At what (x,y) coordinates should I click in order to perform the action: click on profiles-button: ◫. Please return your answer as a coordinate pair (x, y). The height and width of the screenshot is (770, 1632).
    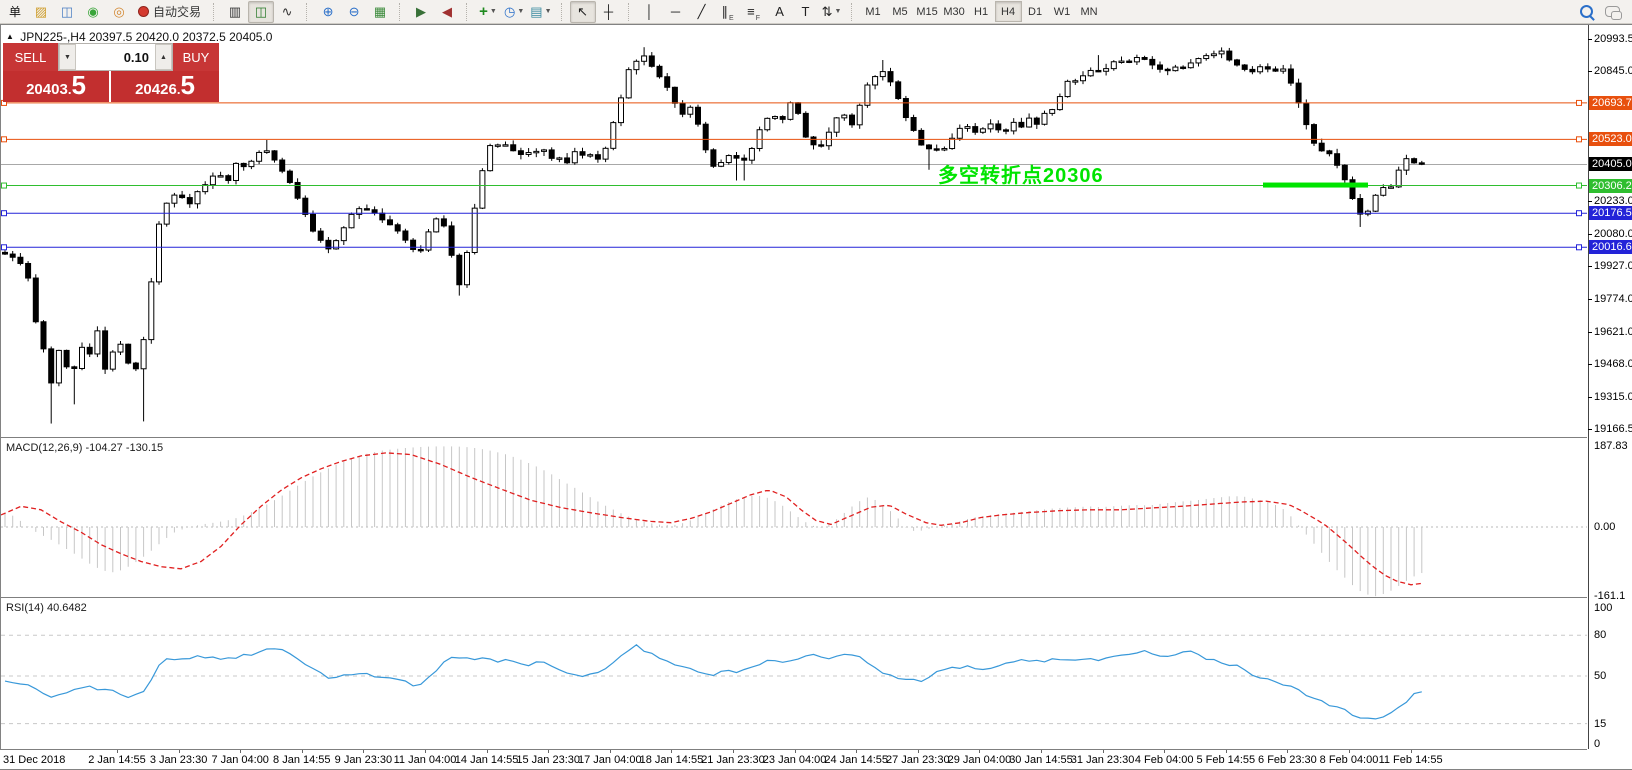
    Looking at the image, I should click on (67, 12).